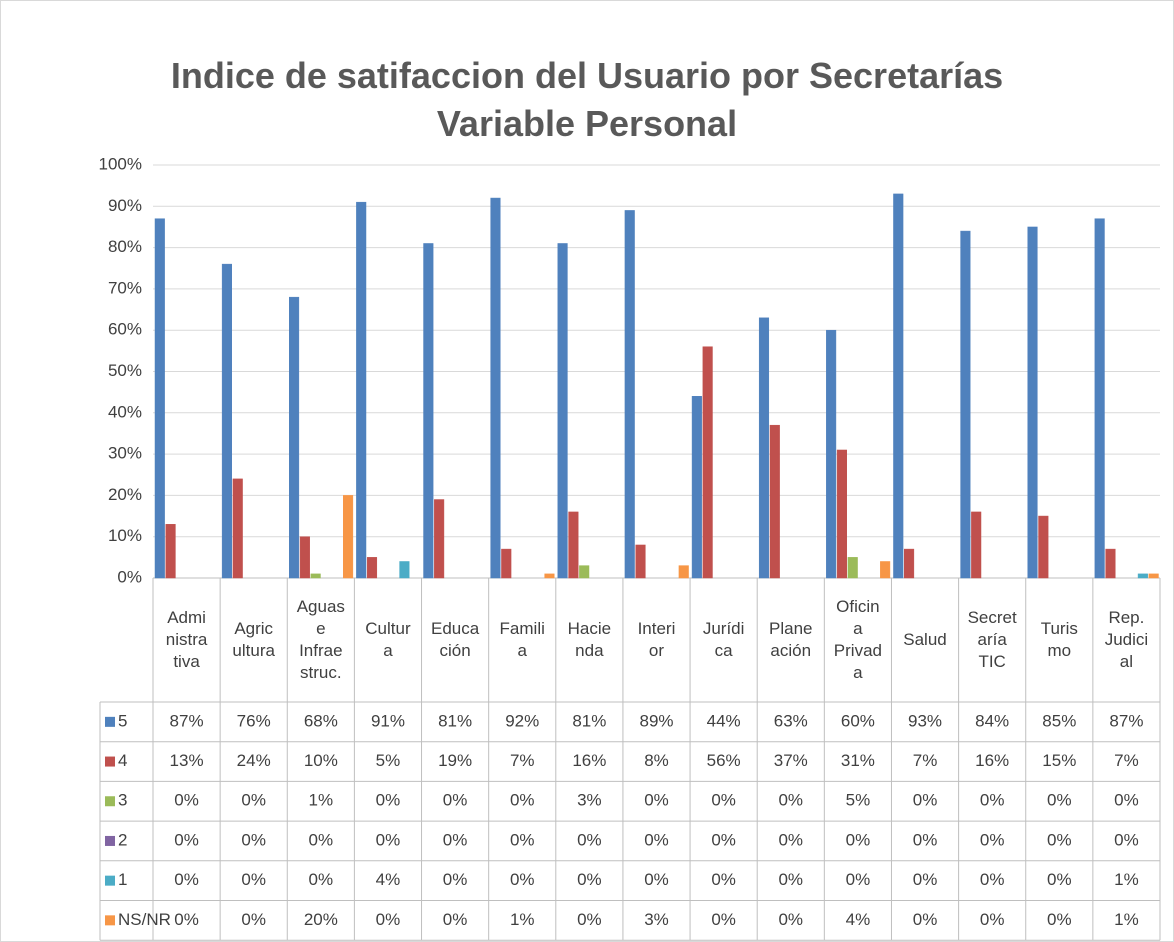  What do you see at coordinates (388, 639) in the screenshot?
I see `category-label: Cultur a` at bounding box center [388, 639].